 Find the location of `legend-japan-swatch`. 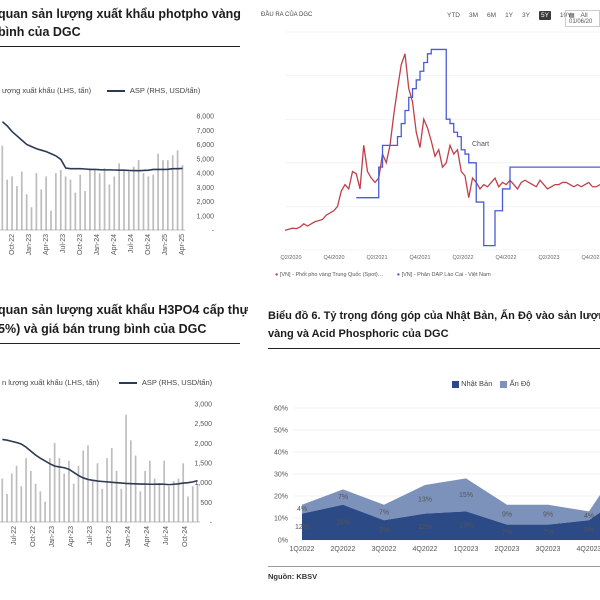

legend-japan-swatch is located at coordinates (455, 384).